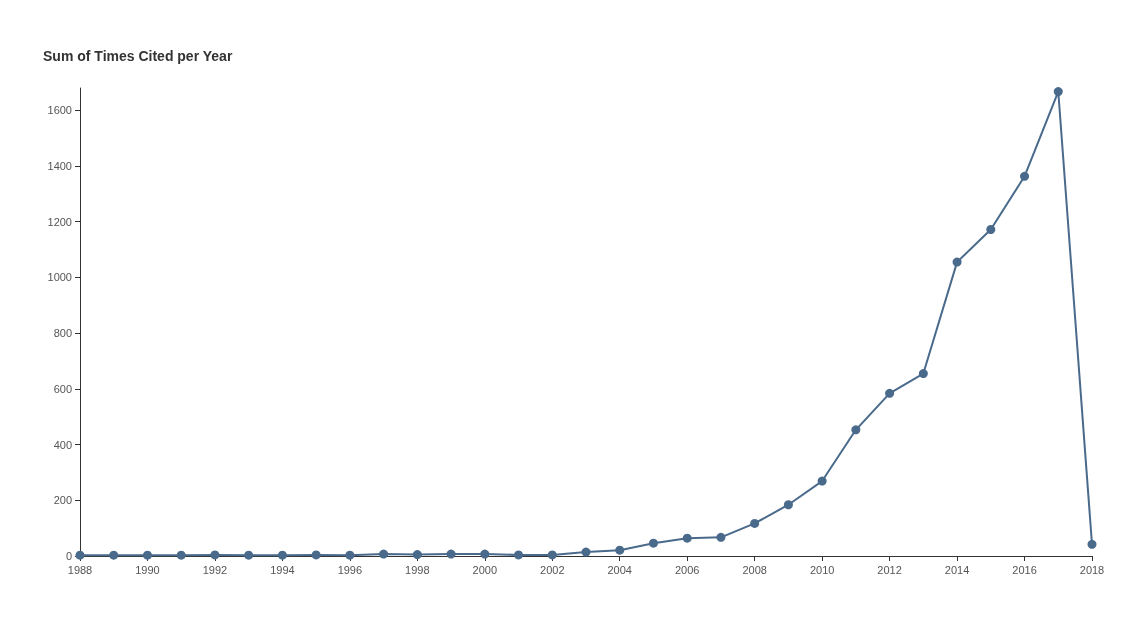 This screenshot has width=1136, height=621. Describe the element at coordinates (80, 569) in the screenshot. I see `x-tick-label: 1988` at that location.